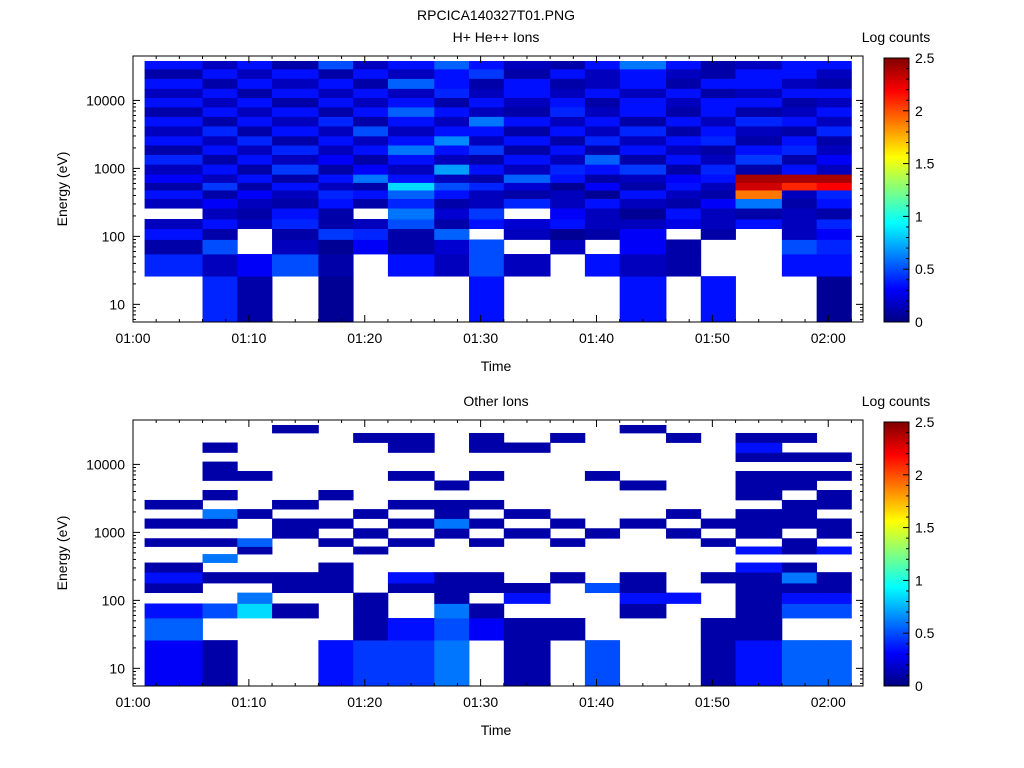 Image resolution: width=1024 pixels, height=768 pixels. Describe the element at coordinates (105, 100) in the screenshot. I see `y-tick-label: 10000` at that location.